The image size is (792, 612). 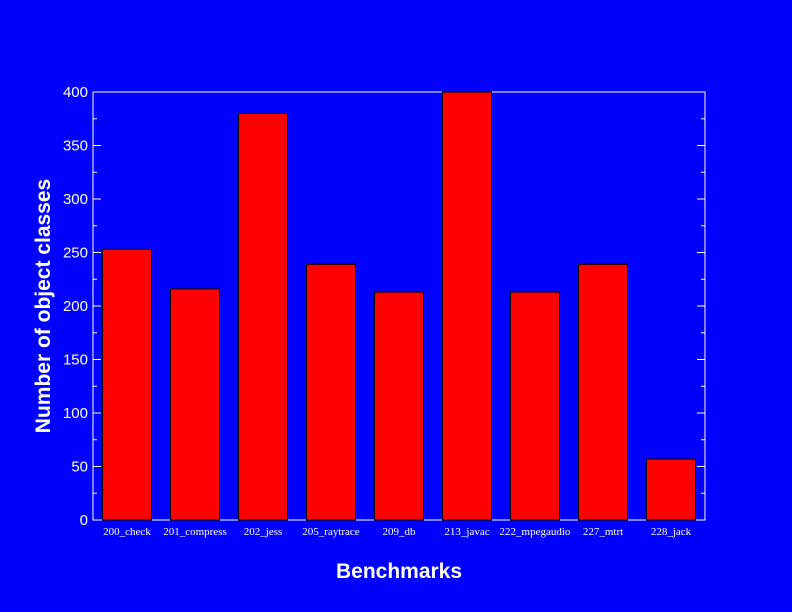 I want to click on y-tick-label: 250, so click(x=75, y=253).